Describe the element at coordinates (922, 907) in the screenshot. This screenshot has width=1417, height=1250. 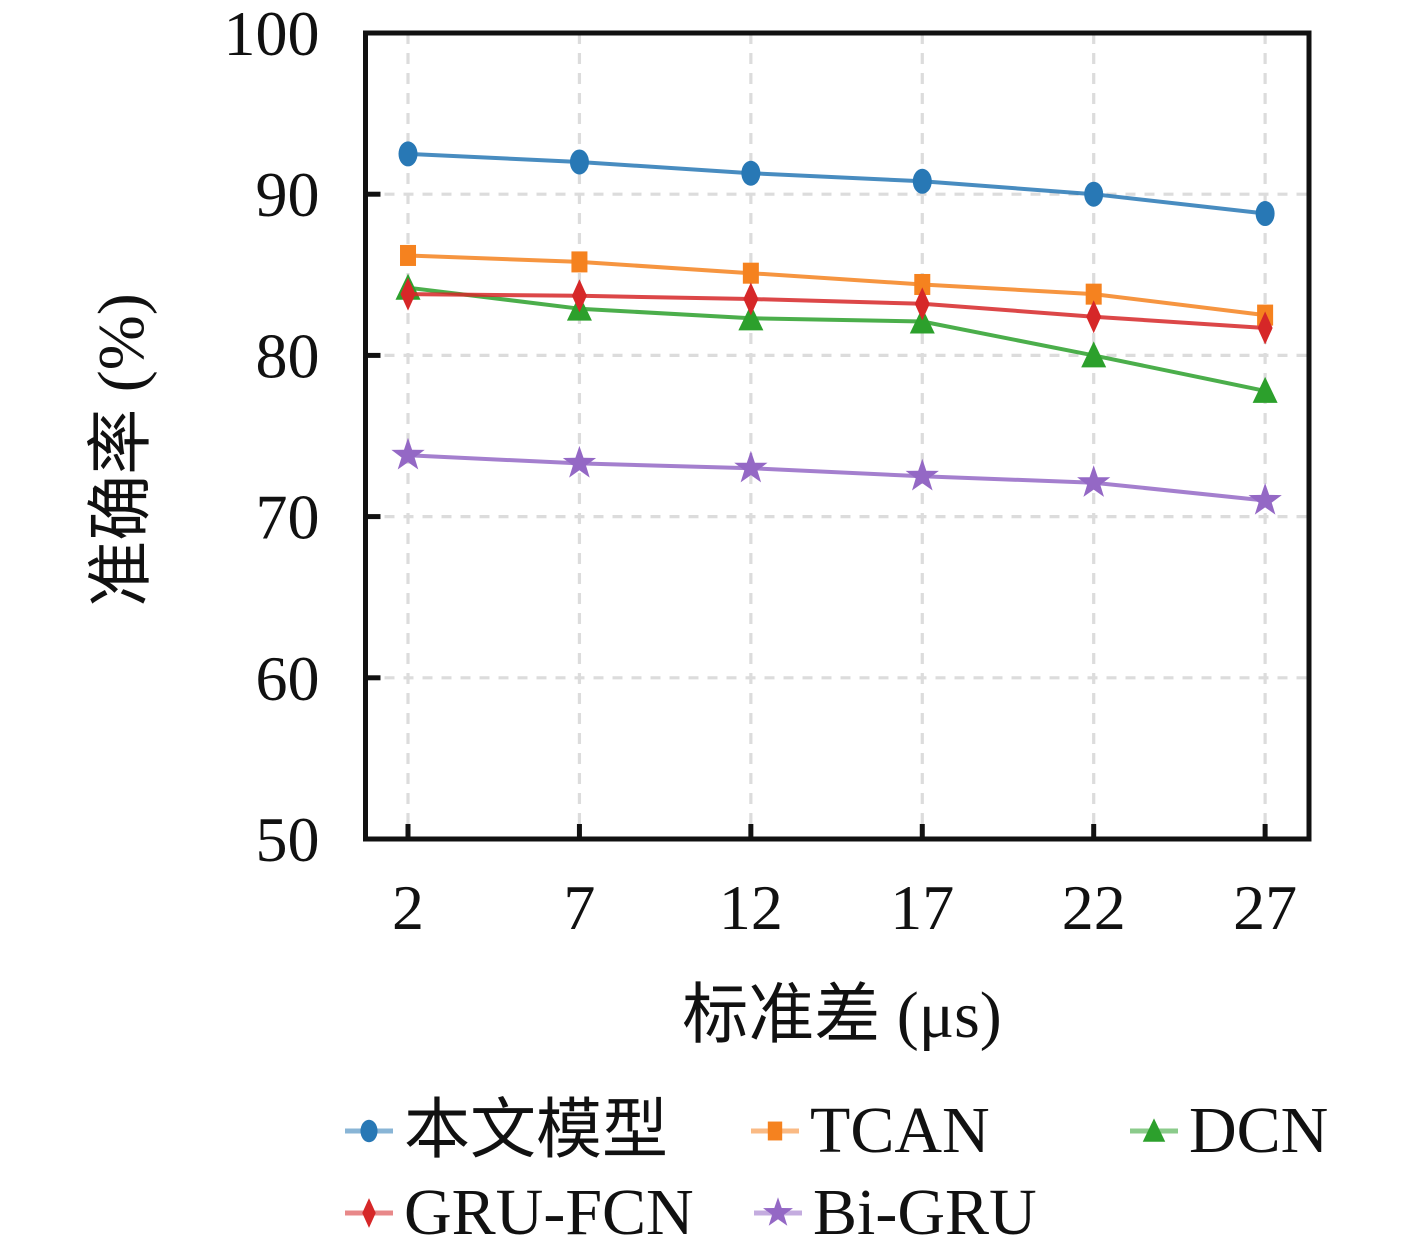
I see `x-tick-label-17: 17` at that location.